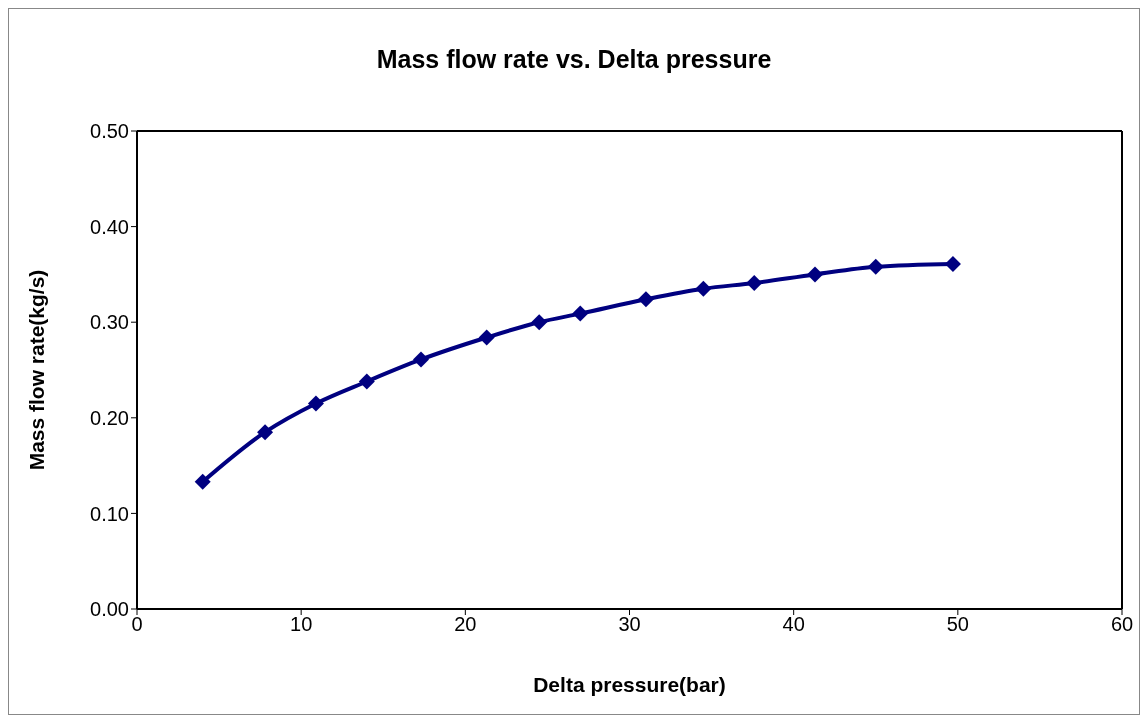 The image size is (1148, 725). Describe the element at coordinates (109, 417) in the screenshot. I see `y-tick-label: 0.20` at that location.